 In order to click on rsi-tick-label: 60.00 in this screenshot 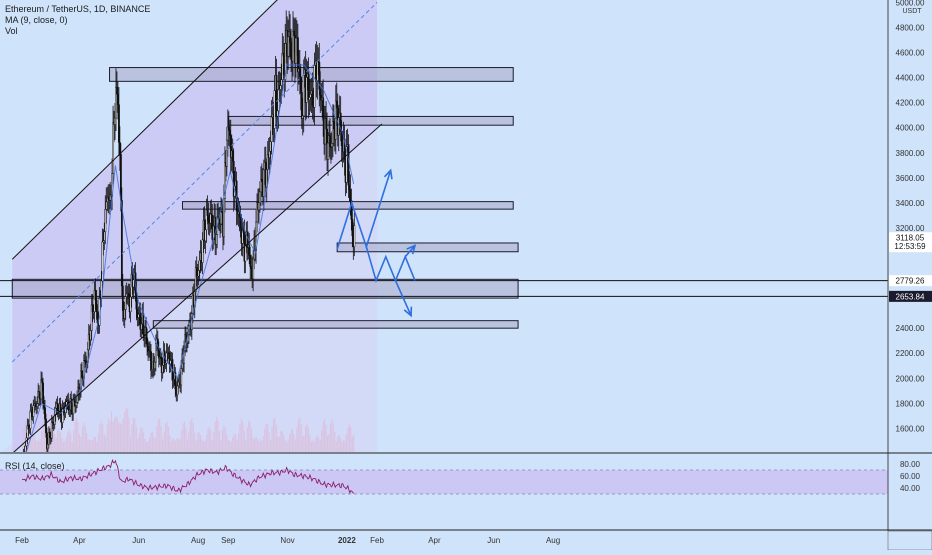, I will do `click(910, 476)`.